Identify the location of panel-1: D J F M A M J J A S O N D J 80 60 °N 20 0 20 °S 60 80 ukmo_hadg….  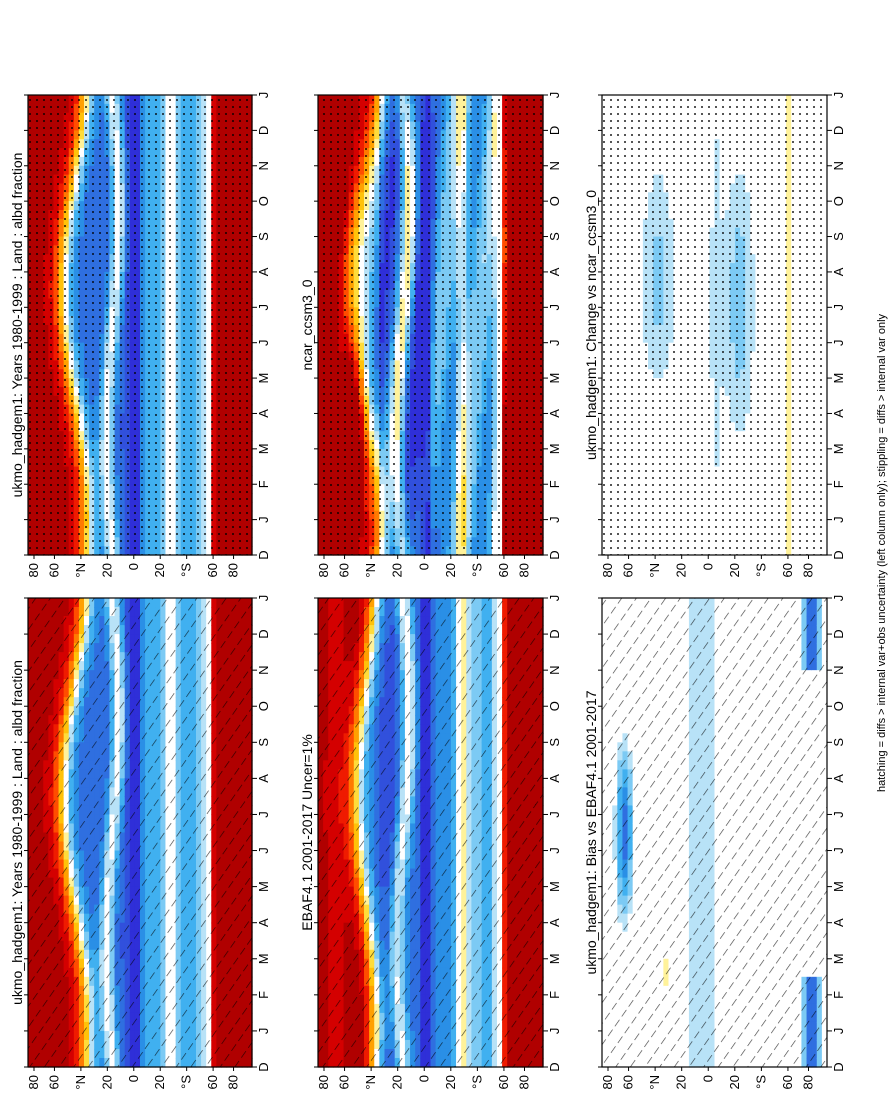
(140, 842).